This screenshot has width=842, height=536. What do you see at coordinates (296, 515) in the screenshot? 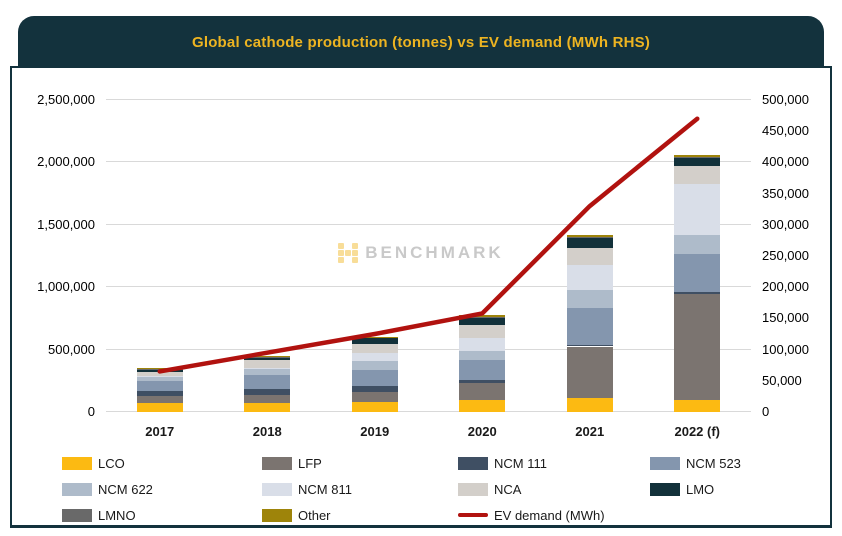
I see `legend-item-other: Other` at bounding box center [296, 515].